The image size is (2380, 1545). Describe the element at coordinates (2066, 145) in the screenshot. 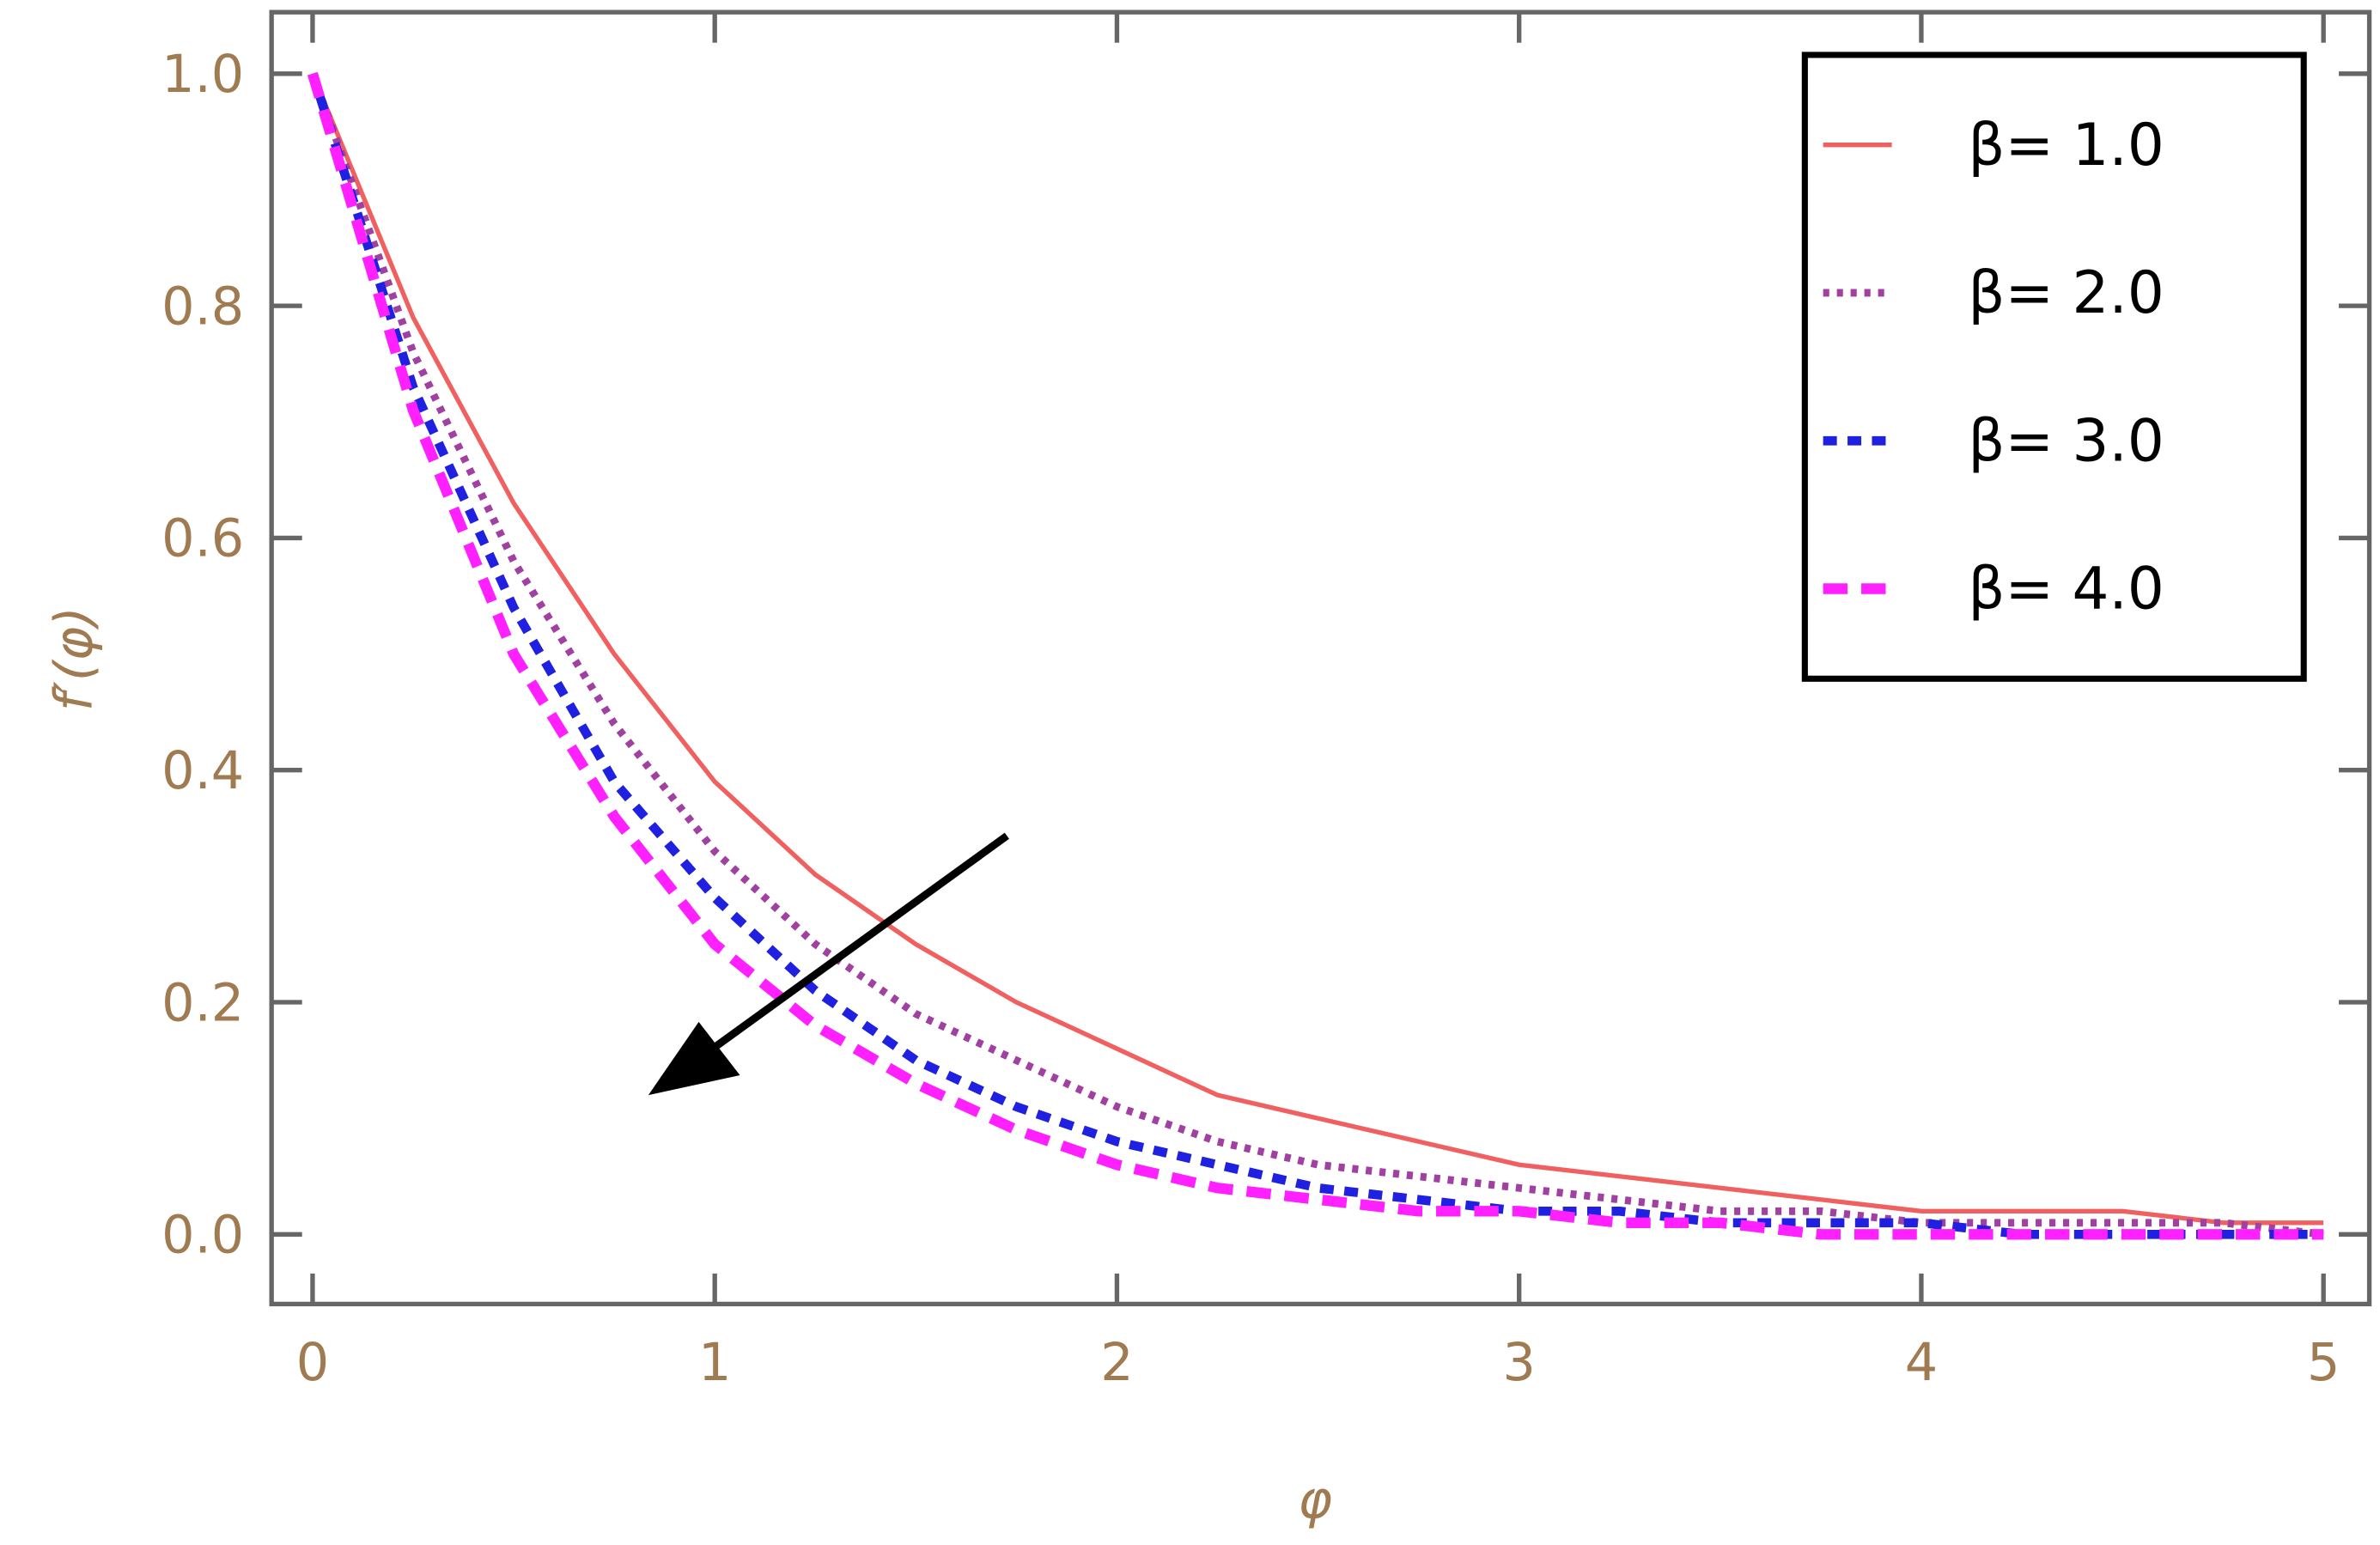

I see `legend-label: β= 1.0` at that location.